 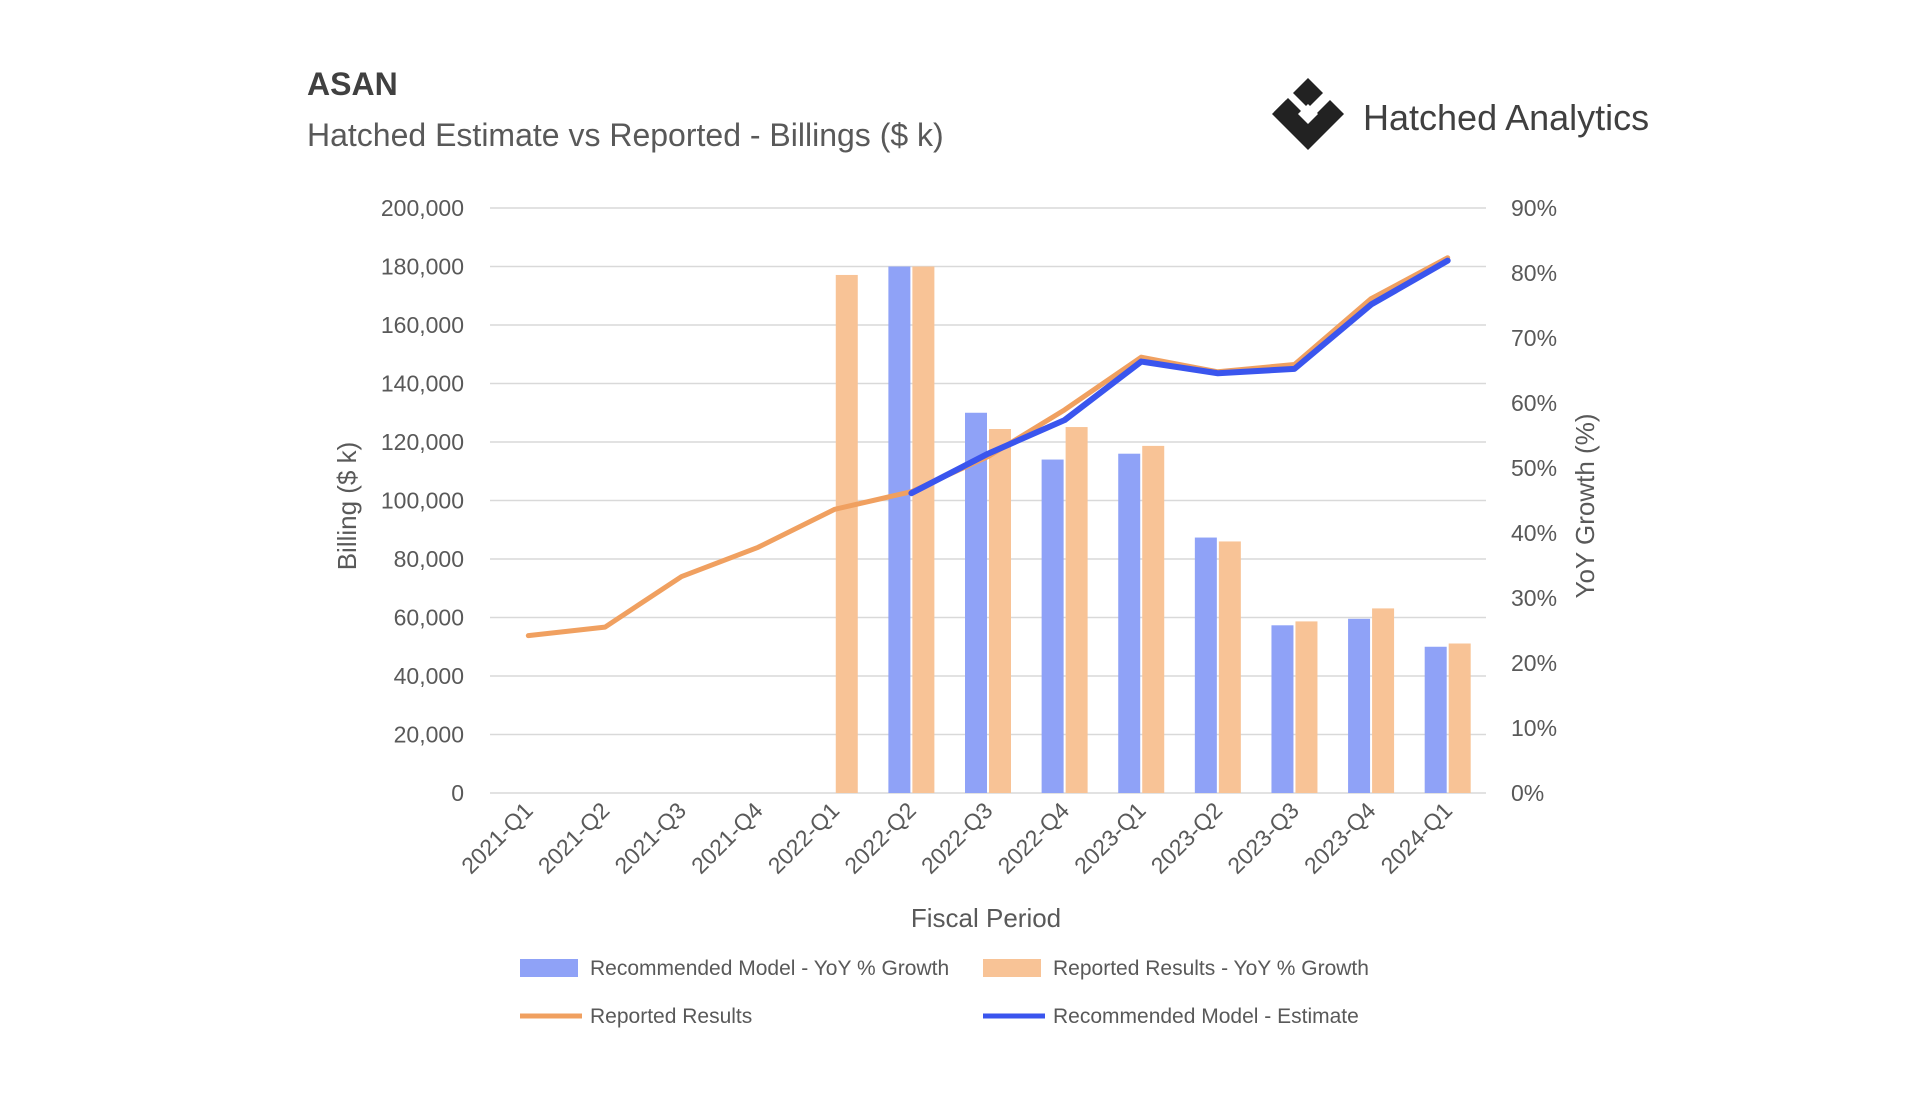 I want to click on y-tick-label: 80,000, so click(x=429, y=559).